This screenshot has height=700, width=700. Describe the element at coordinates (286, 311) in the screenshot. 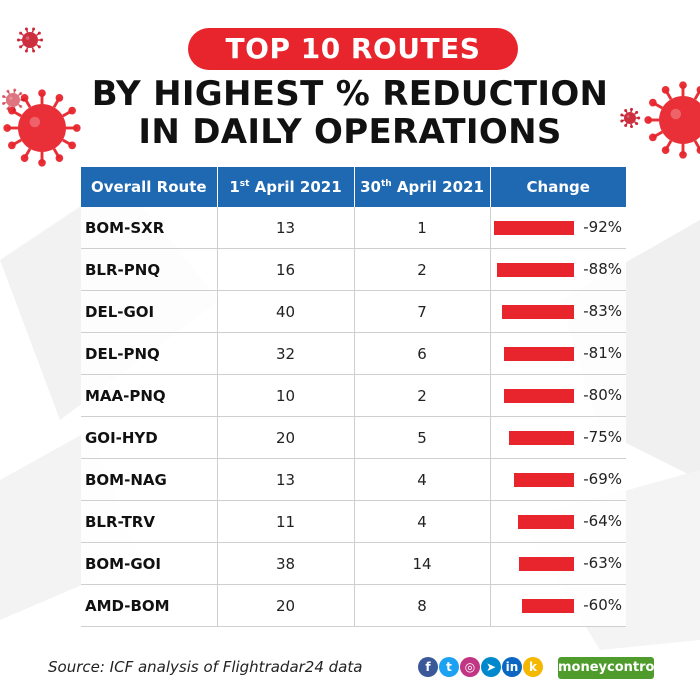

I see `april-1-cell: 40` at that location.